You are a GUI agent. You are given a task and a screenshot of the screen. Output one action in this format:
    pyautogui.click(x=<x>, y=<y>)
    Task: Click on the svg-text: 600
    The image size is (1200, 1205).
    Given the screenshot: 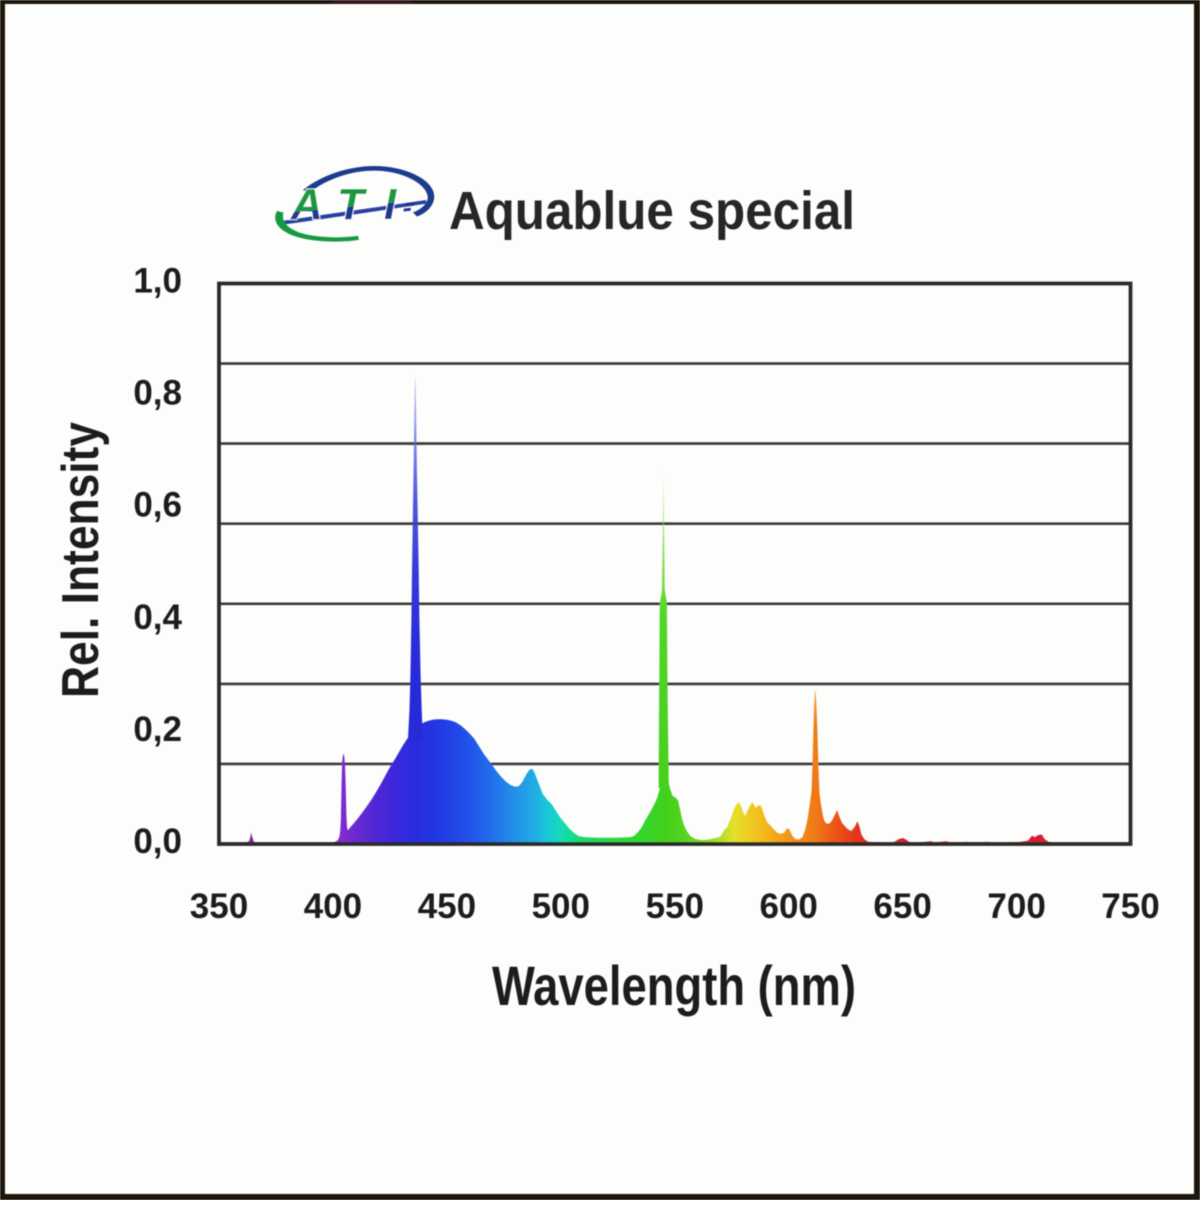 What is the action you would take?
    pyautogui.click(x=788, y=906)
    